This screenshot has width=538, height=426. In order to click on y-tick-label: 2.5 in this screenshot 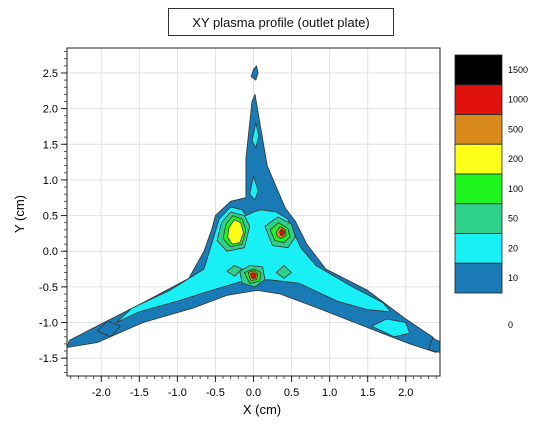, I will do `click(50, 74)`.